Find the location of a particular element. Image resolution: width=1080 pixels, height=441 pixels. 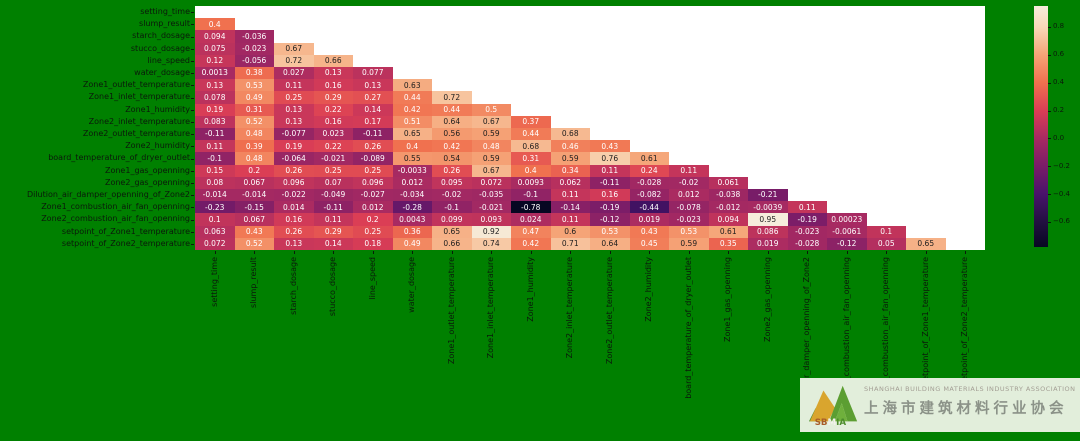

heatmap-cell: 0.083 is located at coordinates (215, 121).